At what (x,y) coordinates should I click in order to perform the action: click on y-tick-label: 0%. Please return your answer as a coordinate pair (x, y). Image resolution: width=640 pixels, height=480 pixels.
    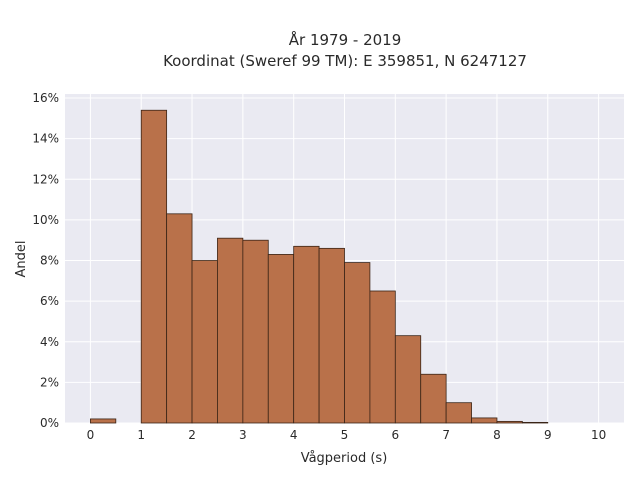
    Looking at the image, I should click on (49, 423).